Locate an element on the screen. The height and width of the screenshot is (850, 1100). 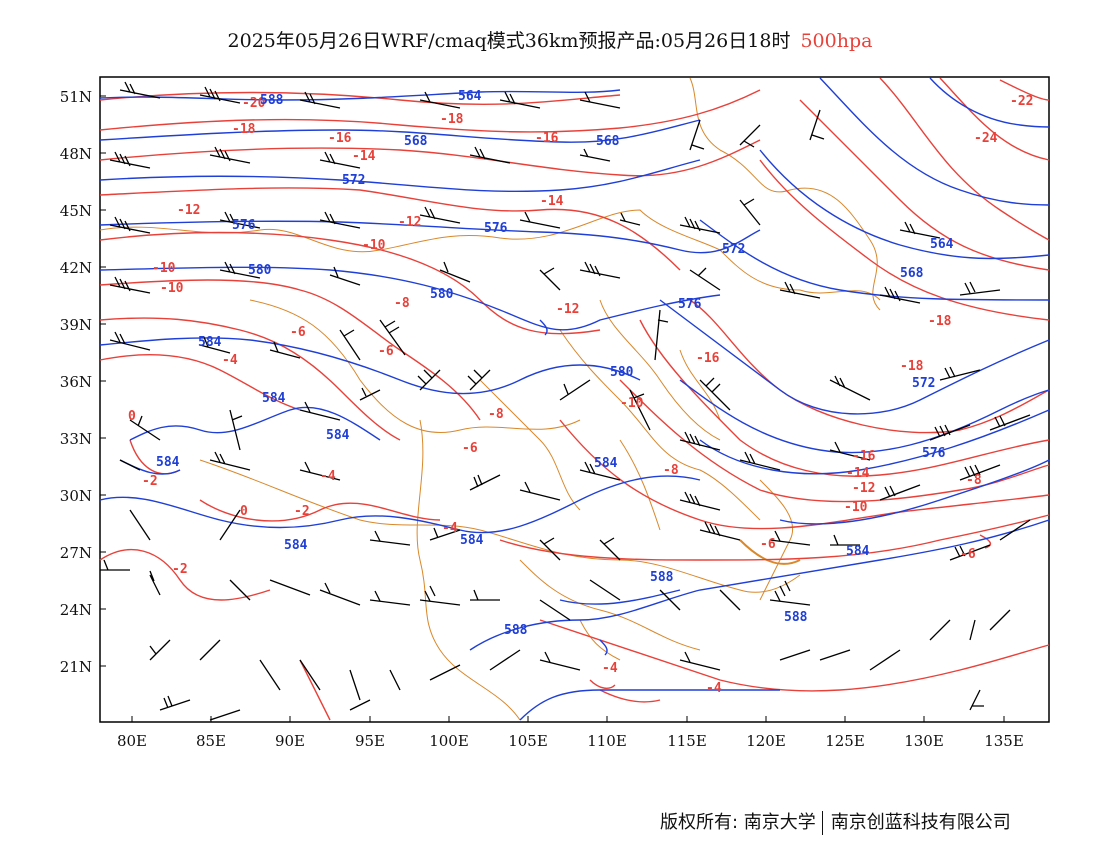
lat-tick: 48N is located at coordinates (76, 154).